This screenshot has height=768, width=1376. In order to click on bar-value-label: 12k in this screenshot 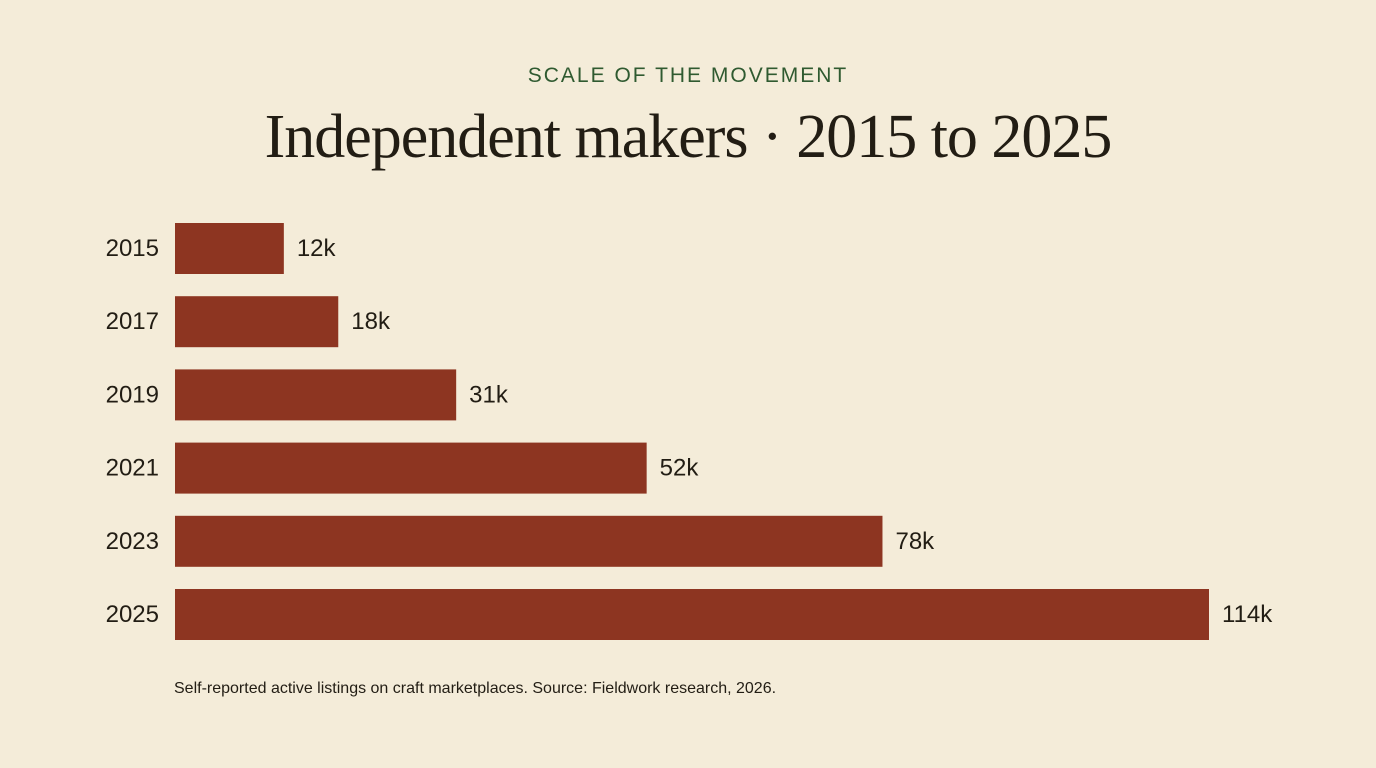, I will do `click(317, 248)`.